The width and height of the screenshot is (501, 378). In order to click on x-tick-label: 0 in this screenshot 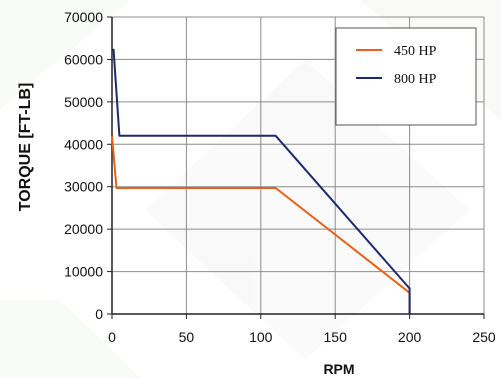, I will do `click(112, 337)`.